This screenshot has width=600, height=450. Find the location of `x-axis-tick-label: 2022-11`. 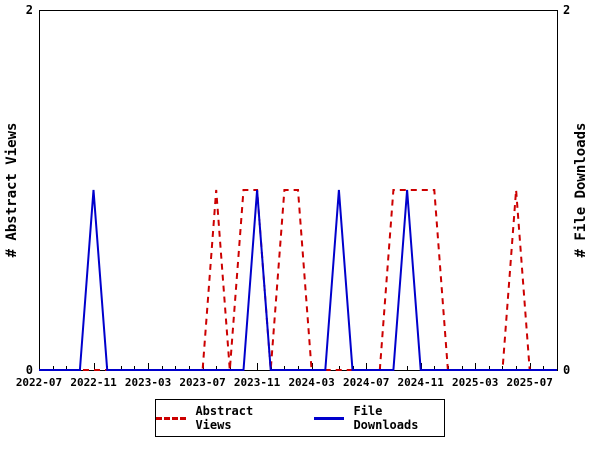

x-axis-tick-label: 2022-11 is located at coordinates (93, 382).